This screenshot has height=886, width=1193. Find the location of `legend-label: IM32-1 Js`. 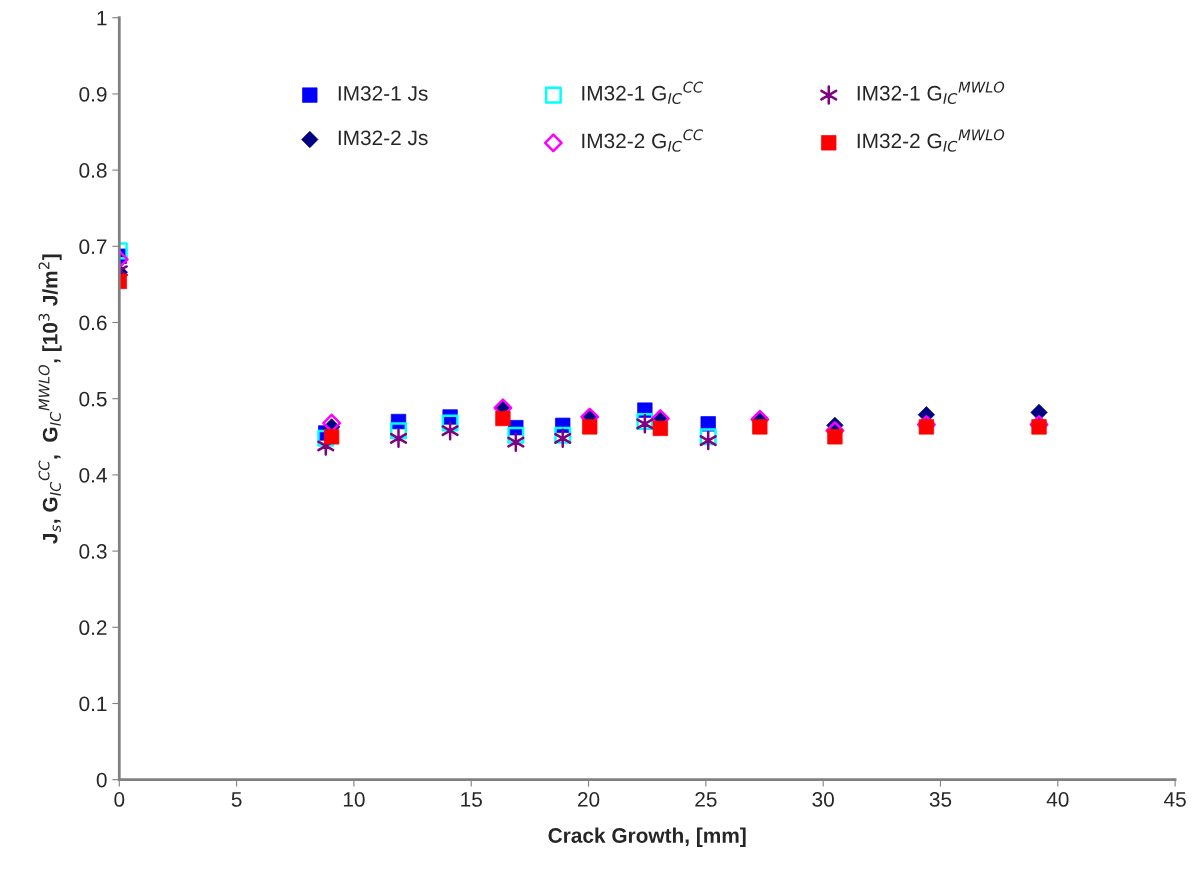

legend-label: IM32-1 Js is located at coordinates (383, 93).